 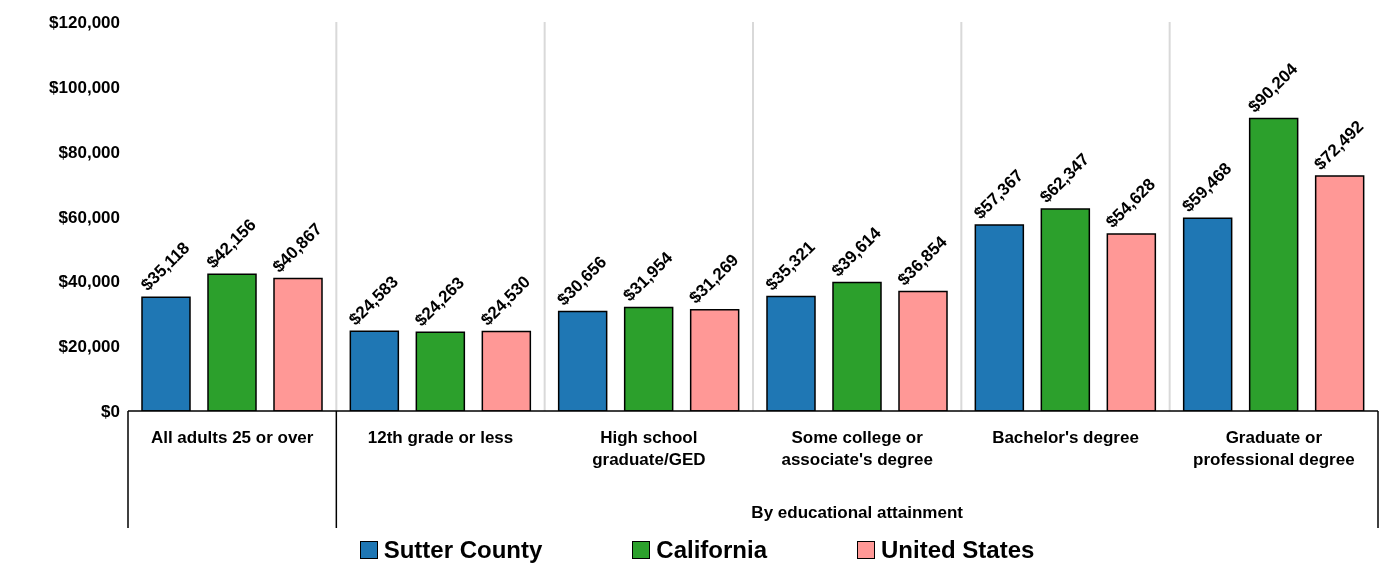 I want to click on x-tick-label: Some college or associate's degree, so click(x=857, y=448).